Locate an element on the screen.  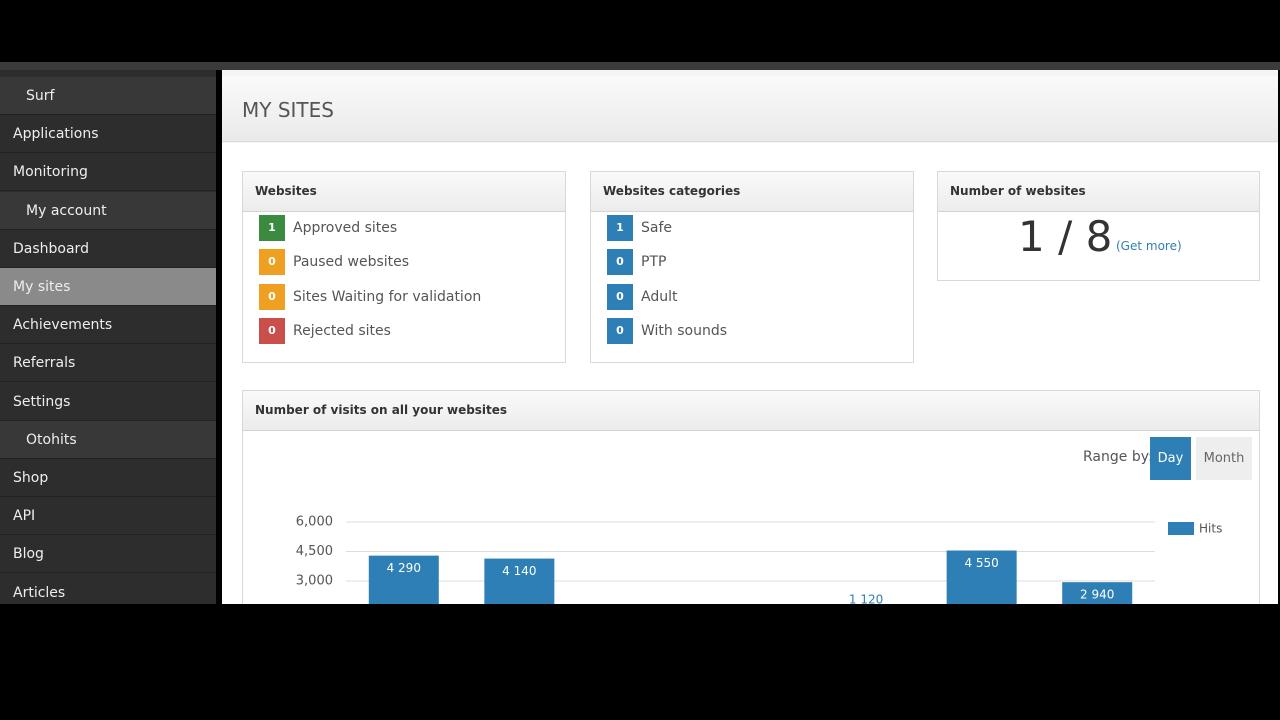
status-row: 0 With sounds is located at coordinates (667, 330).